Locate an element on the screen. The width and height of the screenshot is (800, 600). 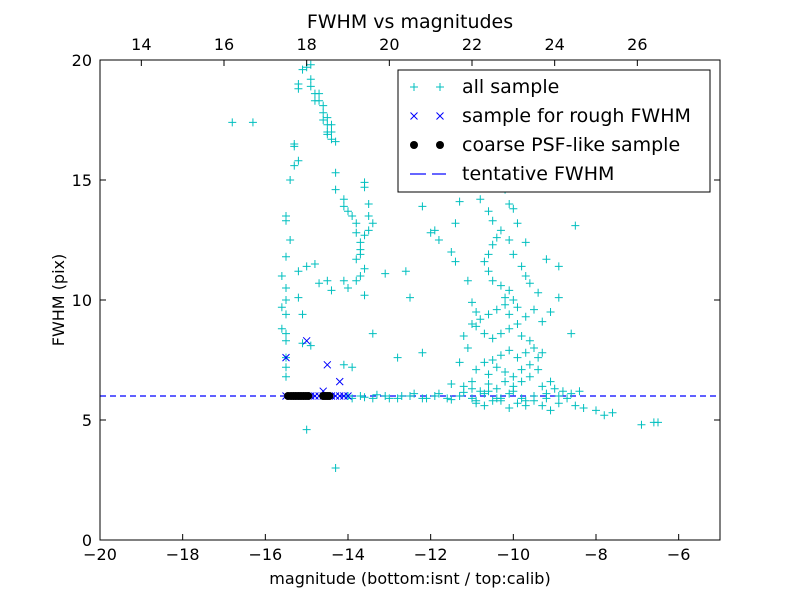
legend-box is located at coordinates (554, 131).